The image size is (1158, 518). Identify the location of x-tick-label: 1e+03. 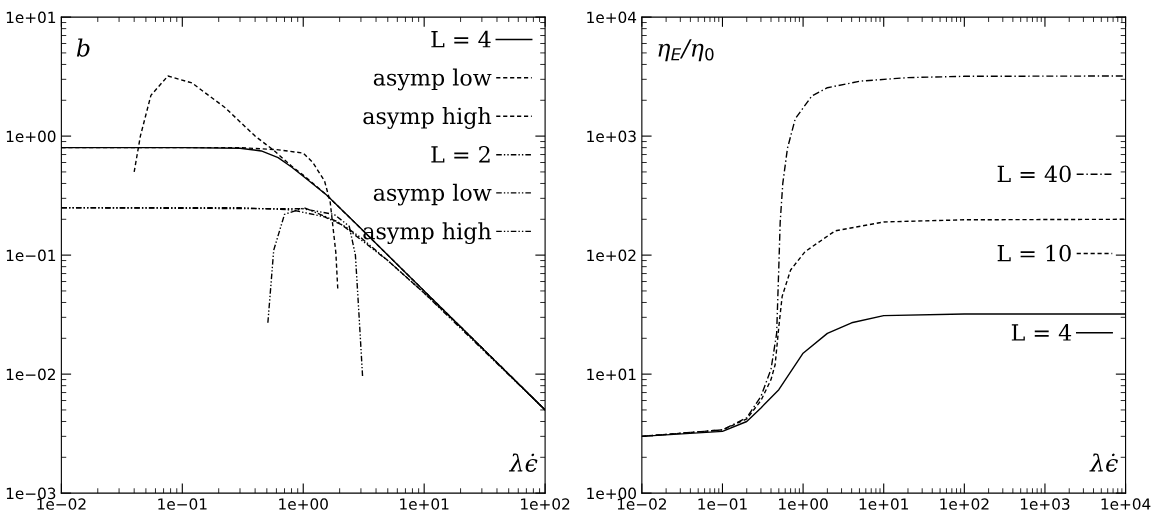
(1045, 504).